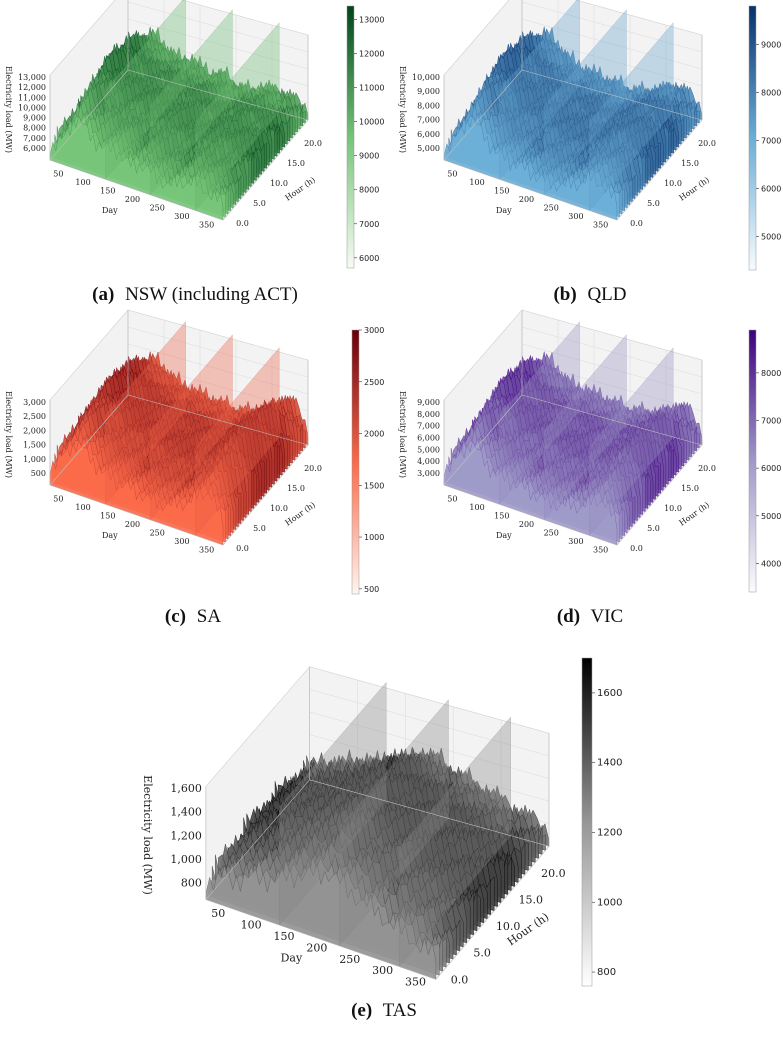 The height and width of the screenshot is (1054, 783). What do you see at coordinates (191, 883) in the screenshot?
I see `z-tick-label: 800` at bounding box center [191, 883].